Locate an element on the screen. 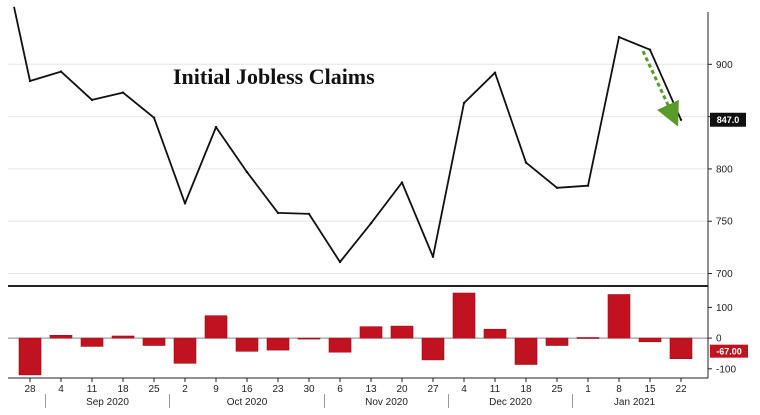 Image resolution: width=760 pixels, height=415 pixels. last-value-label: 847.0 is located at coordinates (728, 120).